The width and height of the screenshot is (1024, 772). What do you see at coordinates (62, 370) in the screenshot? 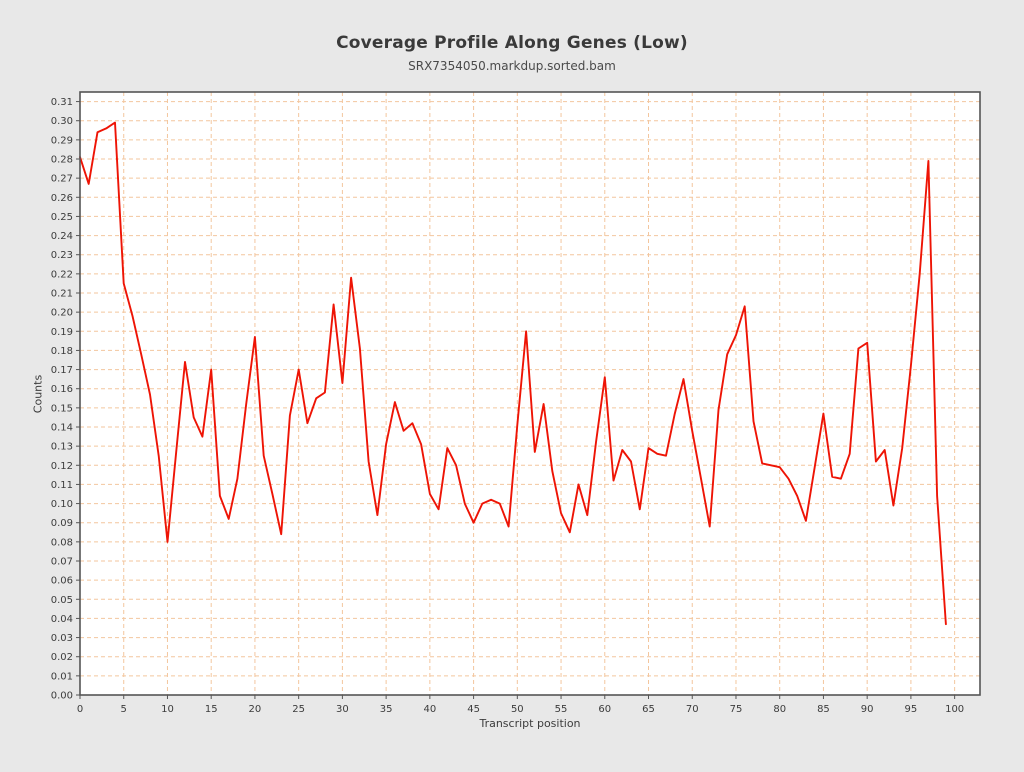
I see `y-tick-label: 0.17` at bounding box center [62, 370].